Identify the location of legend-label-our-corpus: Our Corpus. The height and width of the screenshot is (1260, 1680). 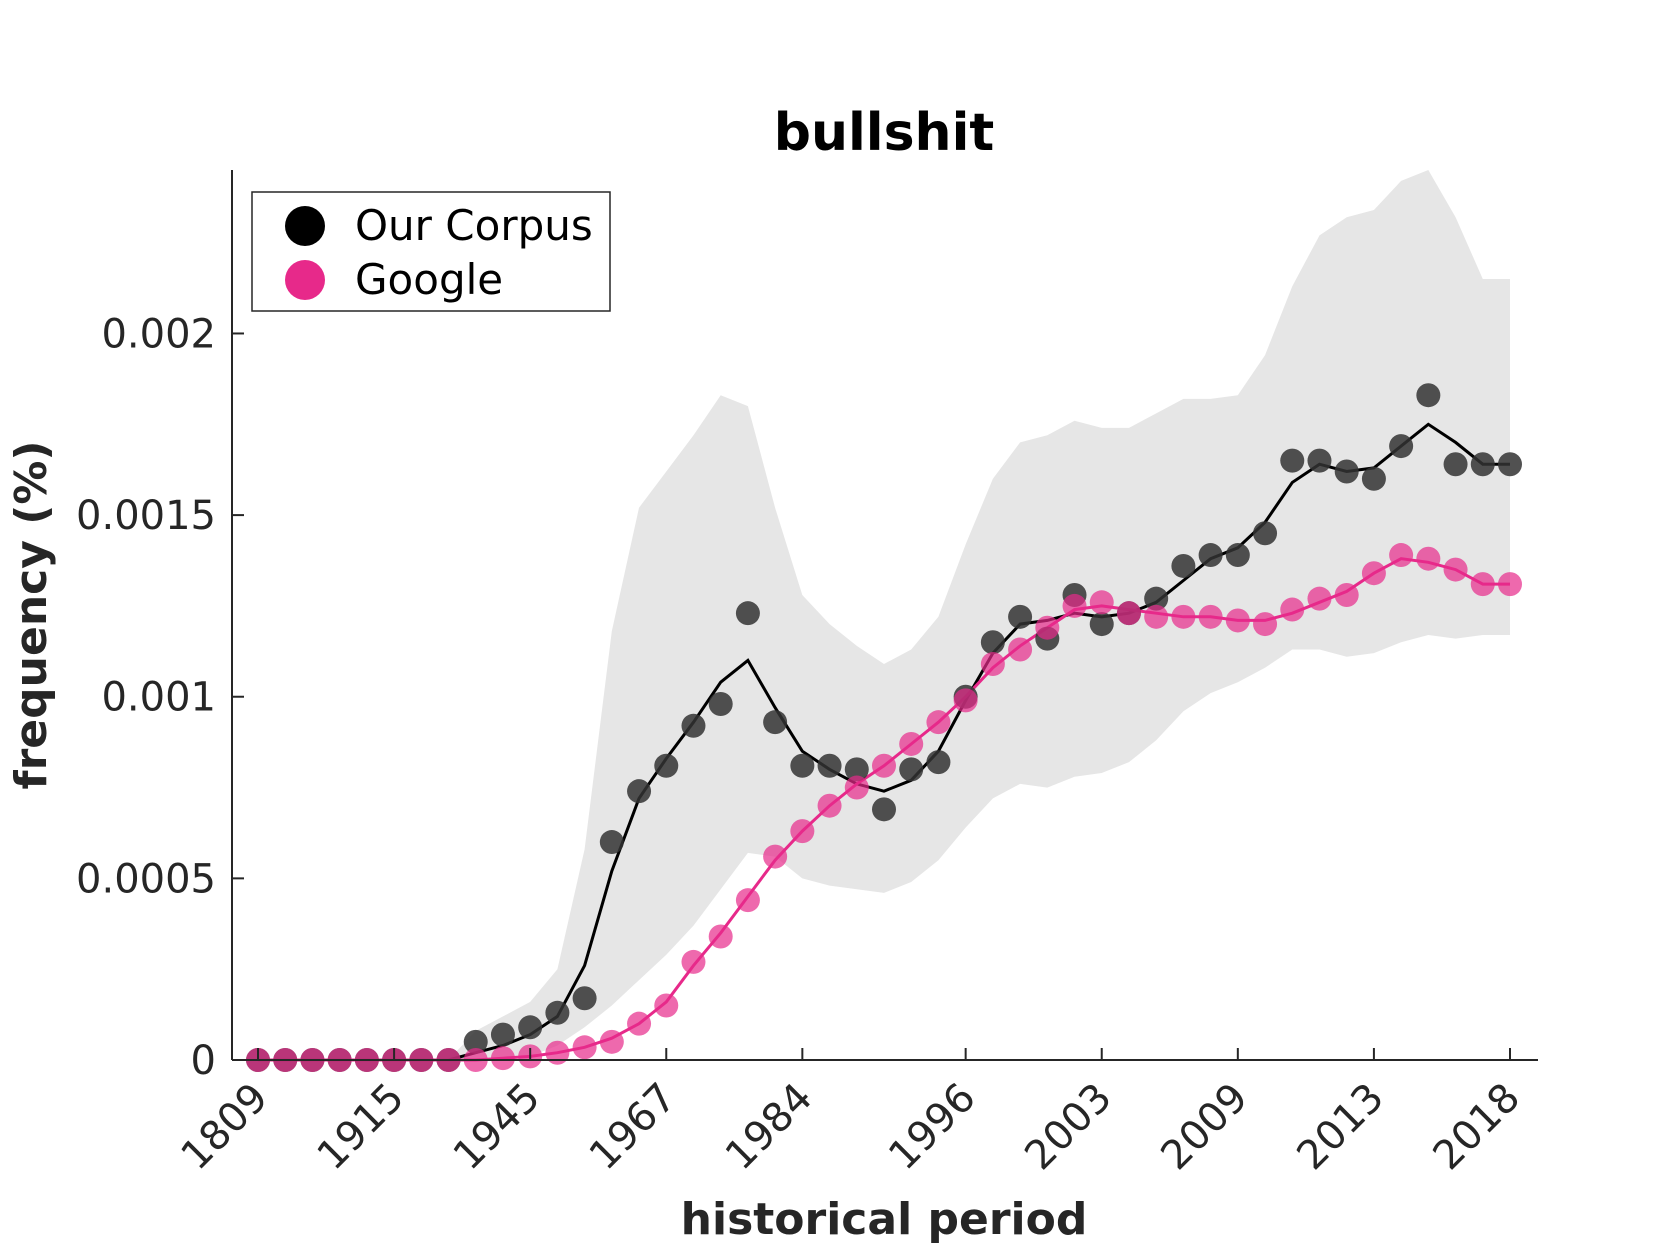
(474, 225).